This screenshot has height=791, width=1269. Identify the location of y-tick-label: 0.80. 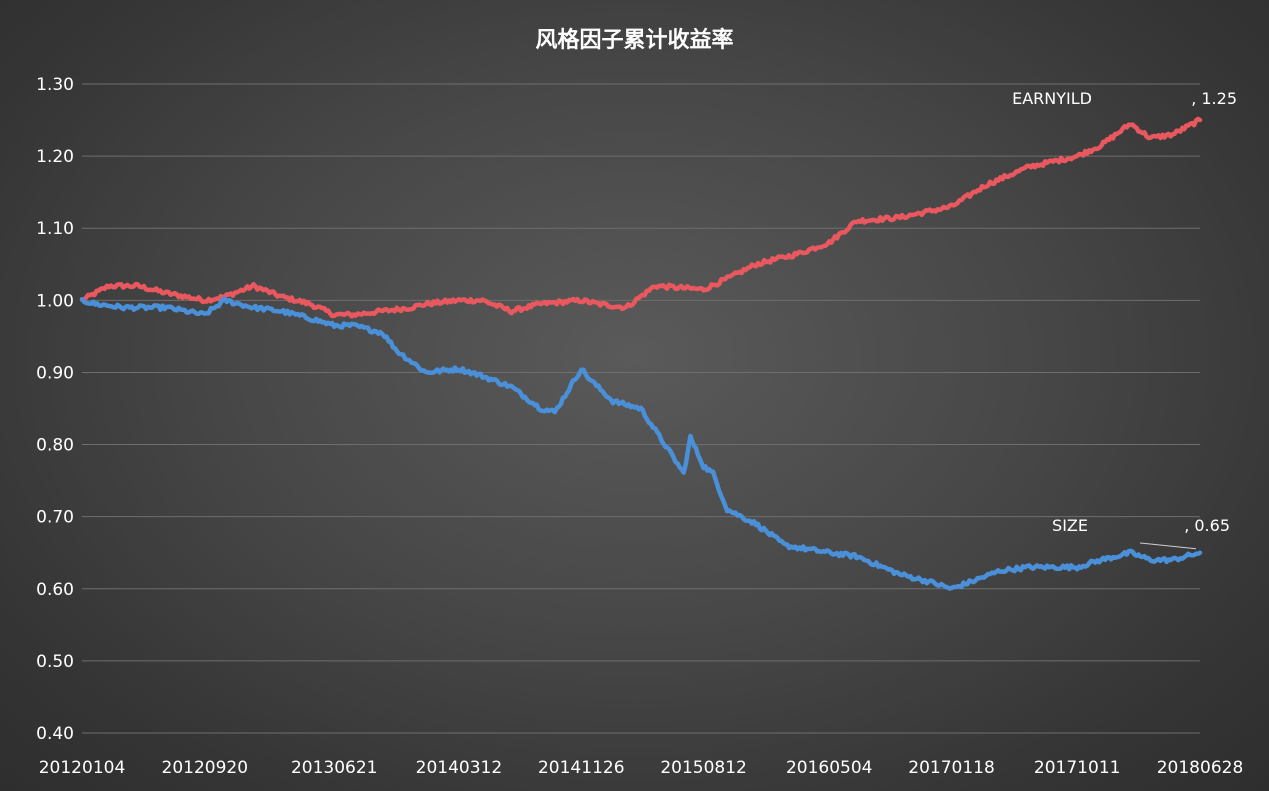
(55, 446).